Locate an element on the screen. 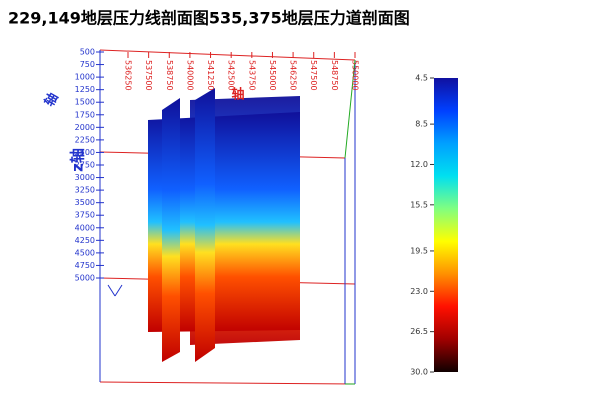 This screenshot has height=407, width=601. z-tick-label: 4000 is located at coordinates (85, 227).